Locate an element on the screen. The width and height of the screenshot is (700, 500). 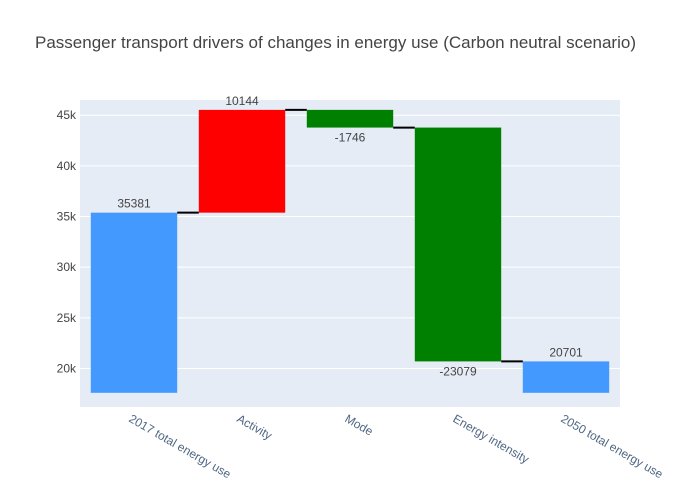
y-tick-label: 30k is located at coordinates (67, 267).